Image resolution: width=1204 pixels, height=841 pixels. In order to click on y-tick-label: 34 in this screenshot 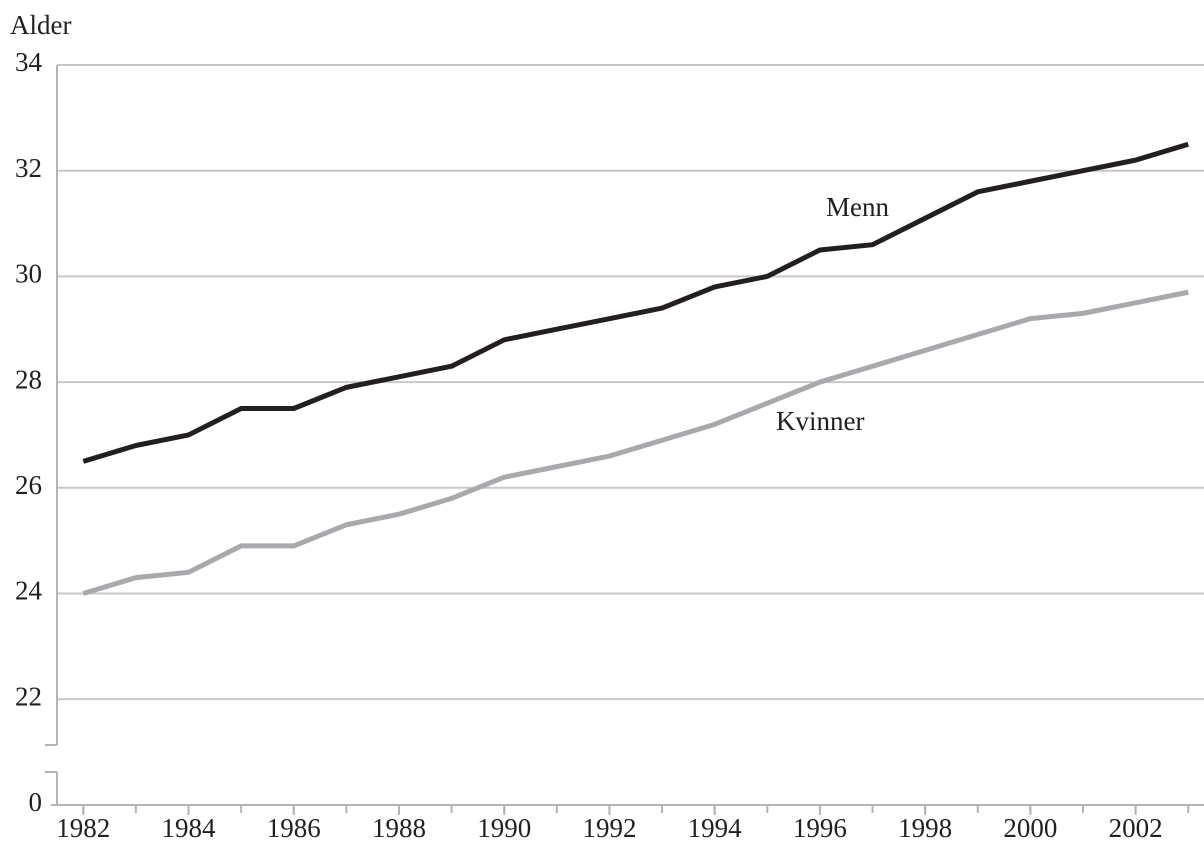, I will do `click(29, 62)`.